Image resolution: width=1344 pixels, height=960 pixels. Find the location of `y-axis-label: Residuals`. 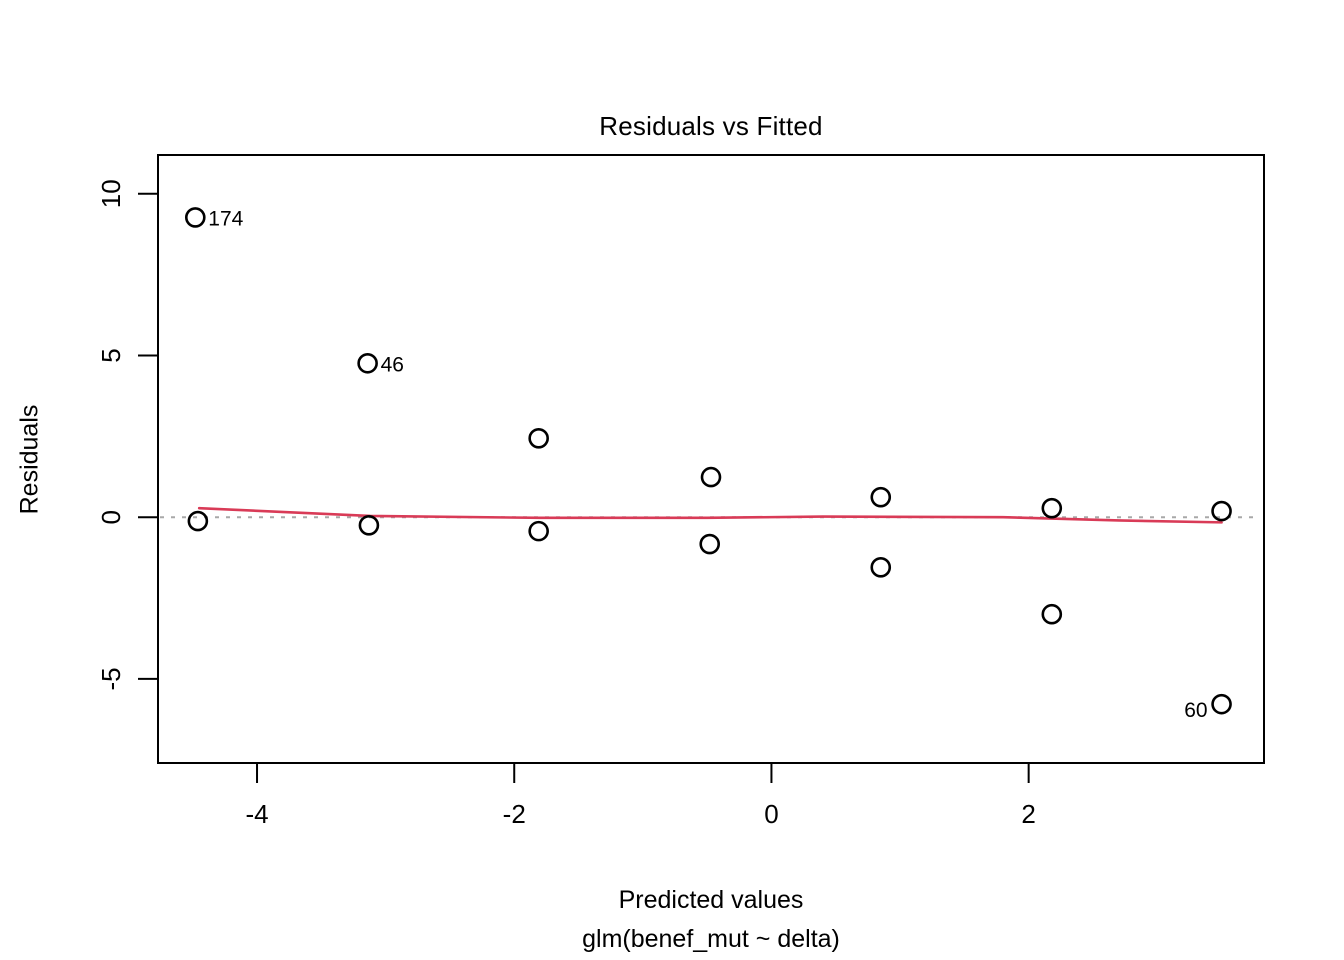

y-axis-label: Residuals is located at coordinates (29, 459).